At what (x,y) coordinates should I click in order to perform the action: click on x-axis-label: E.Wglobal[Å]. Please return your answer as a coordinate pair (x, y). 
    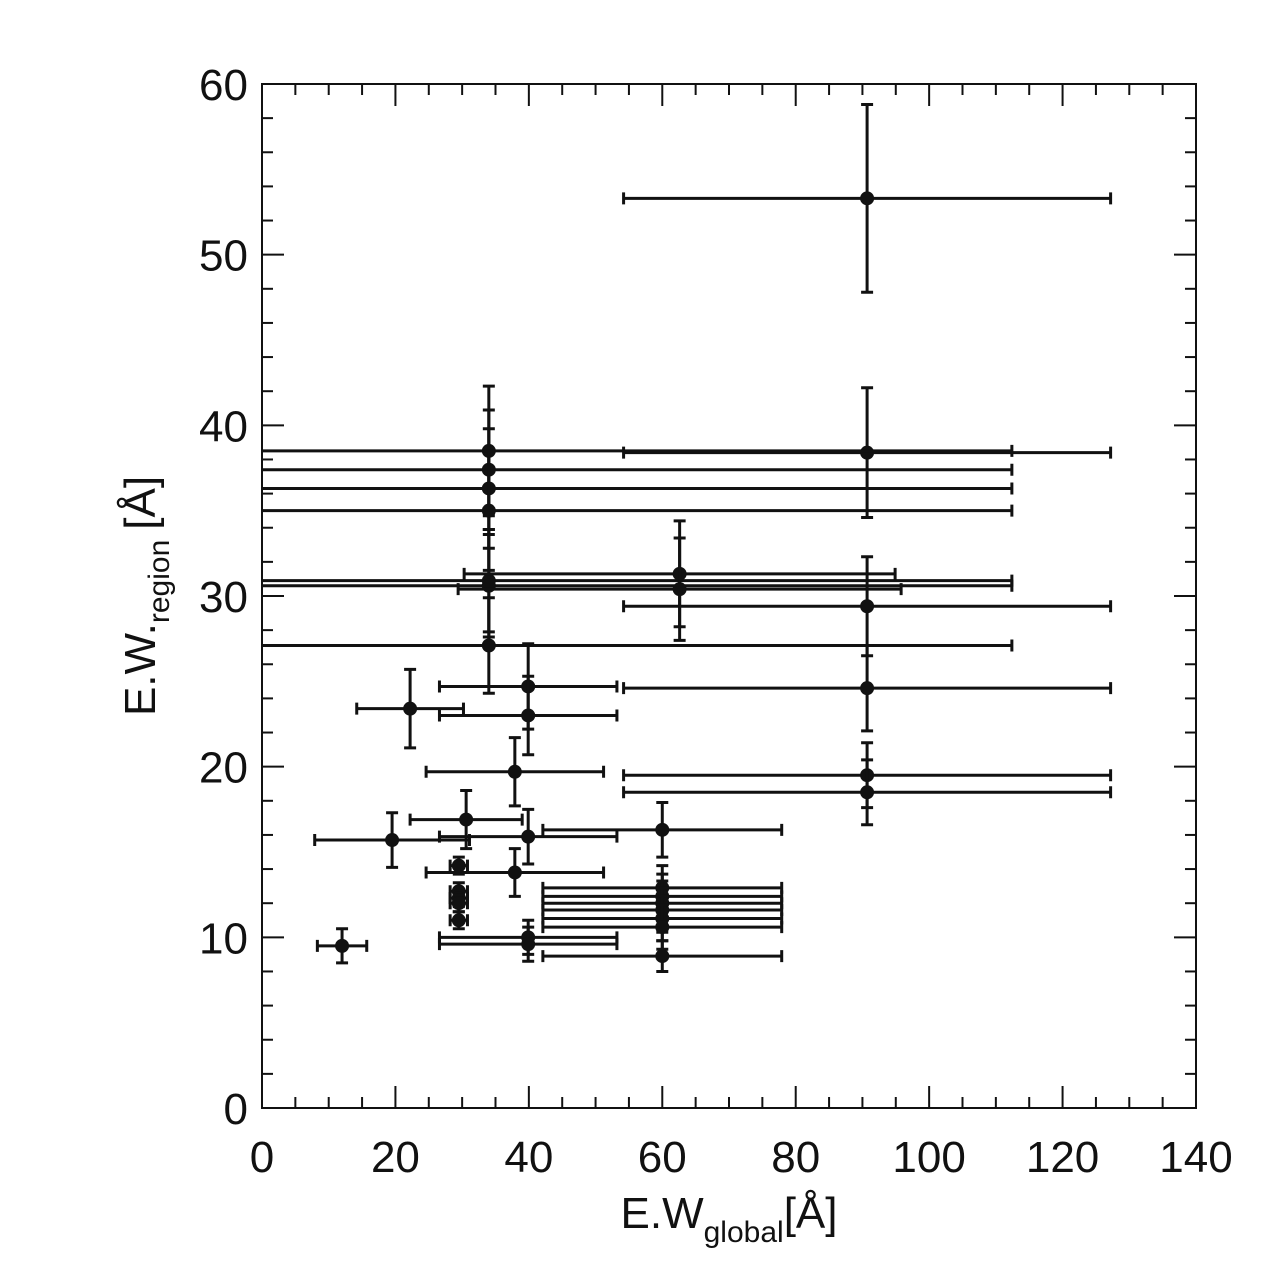
    Looking at the image, I should click on (729, 1219).